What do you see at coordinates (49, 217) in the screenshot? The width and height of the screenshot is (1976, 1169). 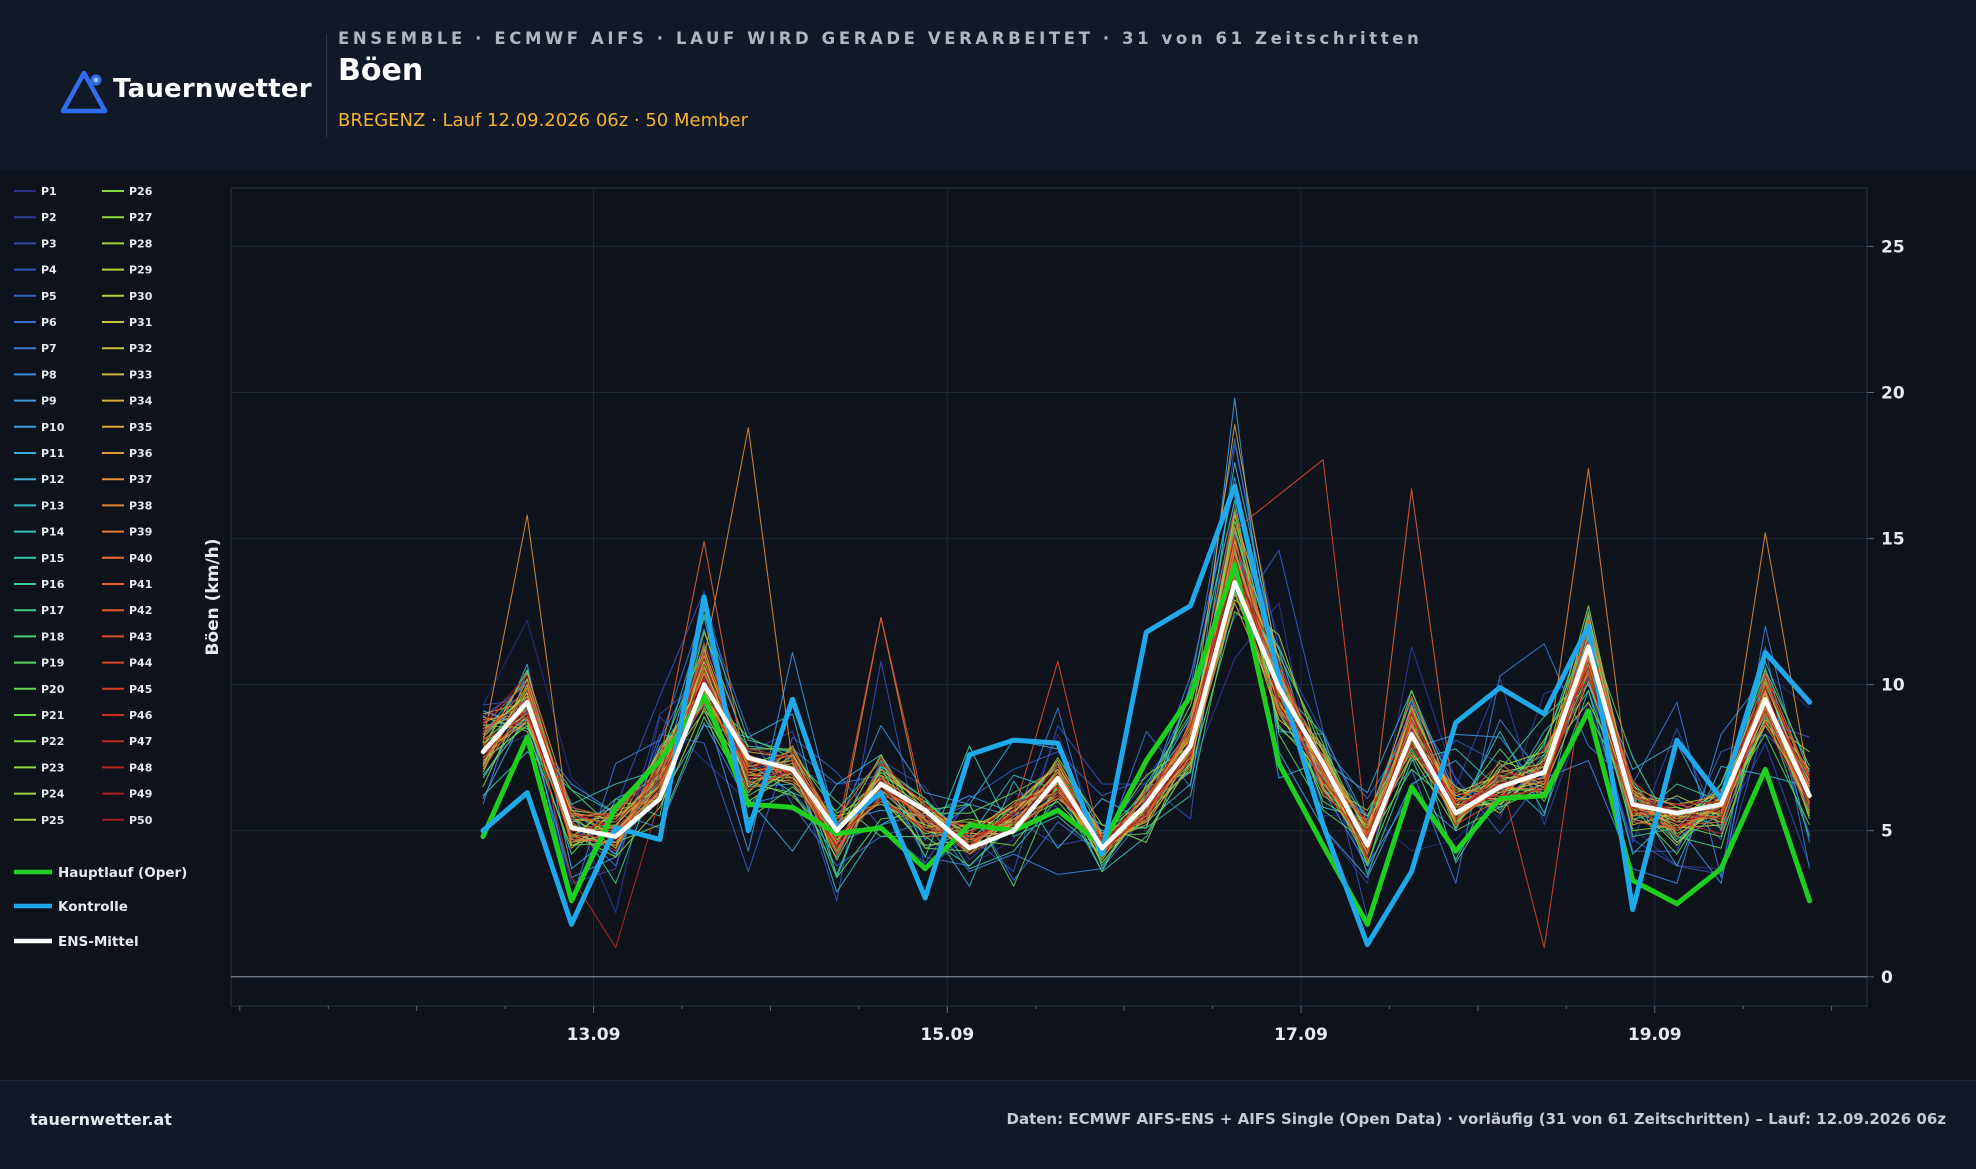 I see `legend-label: P2` at bounding box center [49, 217].